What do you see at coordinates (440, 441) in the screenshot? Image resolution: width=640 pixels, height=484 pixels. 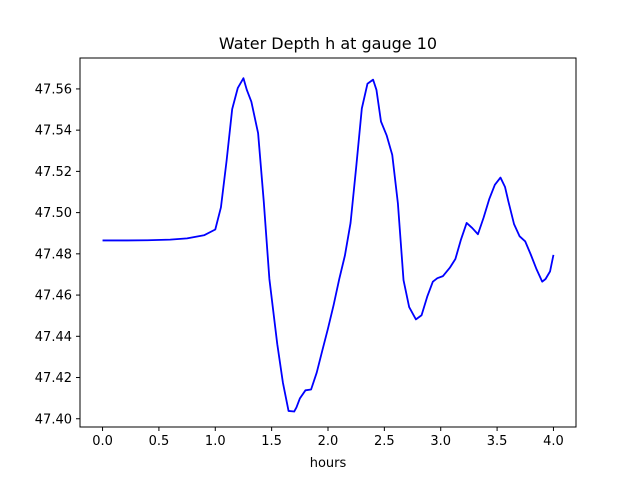 I see `x-tick-label: 3.0` at bounding box center [440, 441].